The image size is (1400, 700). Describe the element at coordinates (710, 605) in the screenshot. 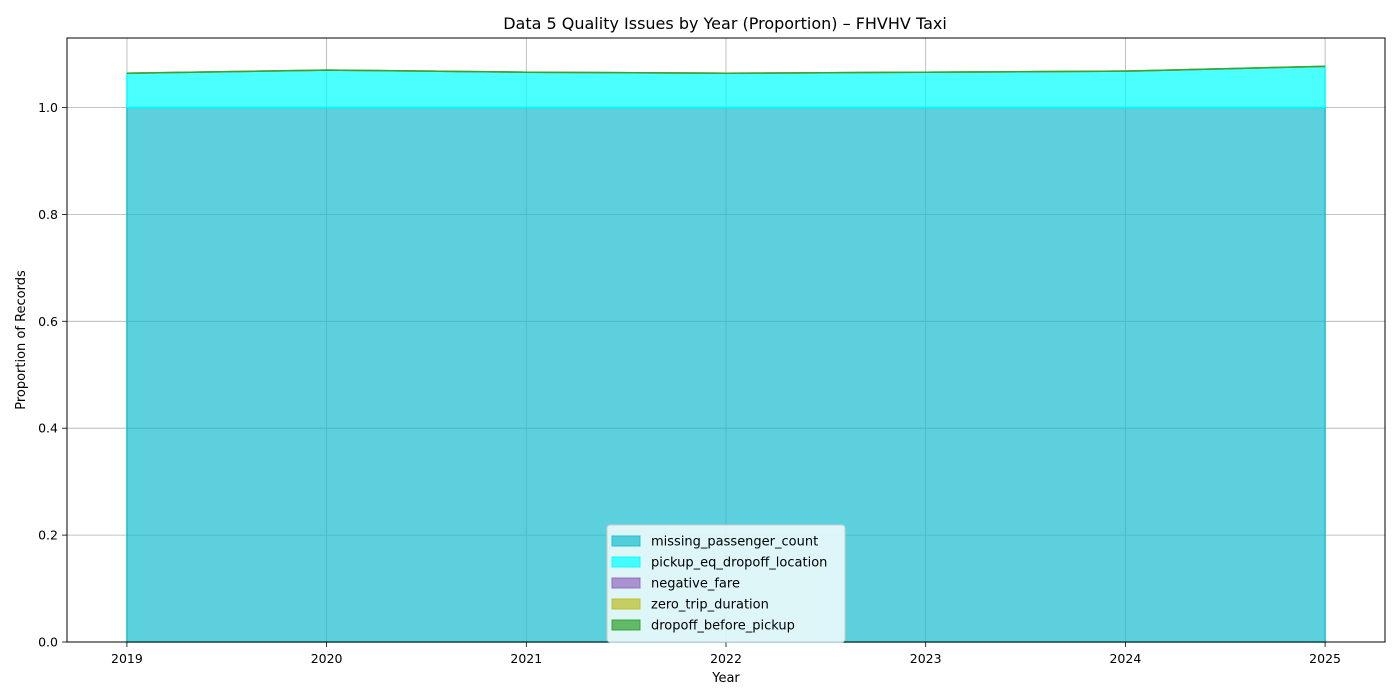

I see `legend-label: zero_trip_duration` at that location.